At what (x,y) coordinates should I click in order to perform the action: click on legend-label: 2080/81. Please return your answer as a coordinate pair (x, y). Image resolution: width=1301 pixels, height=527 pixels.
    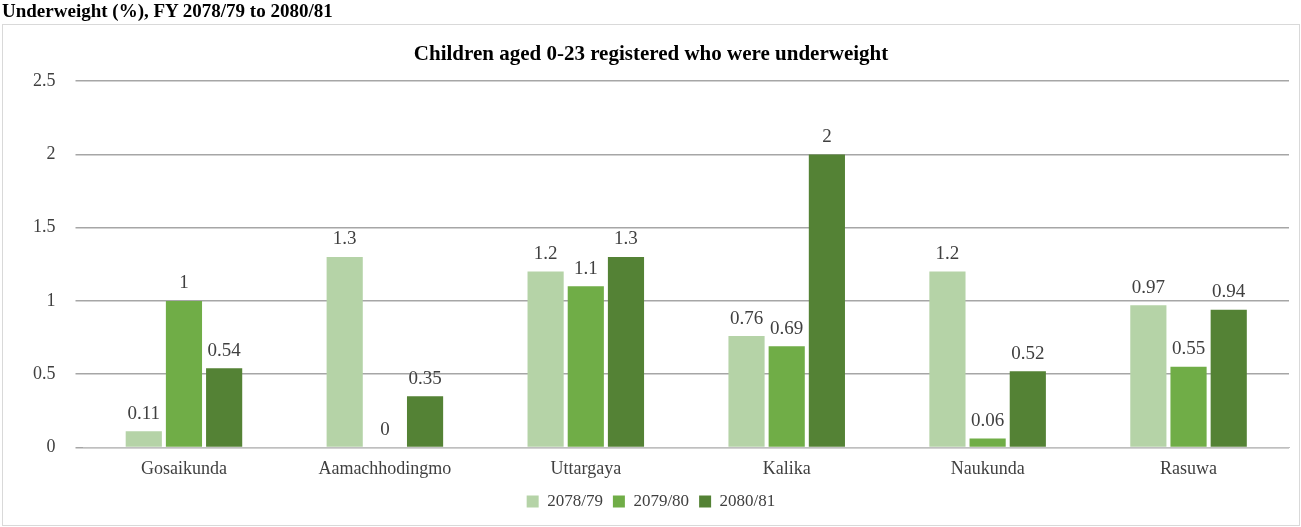
    Looking at the image, I should click on (747, 500).